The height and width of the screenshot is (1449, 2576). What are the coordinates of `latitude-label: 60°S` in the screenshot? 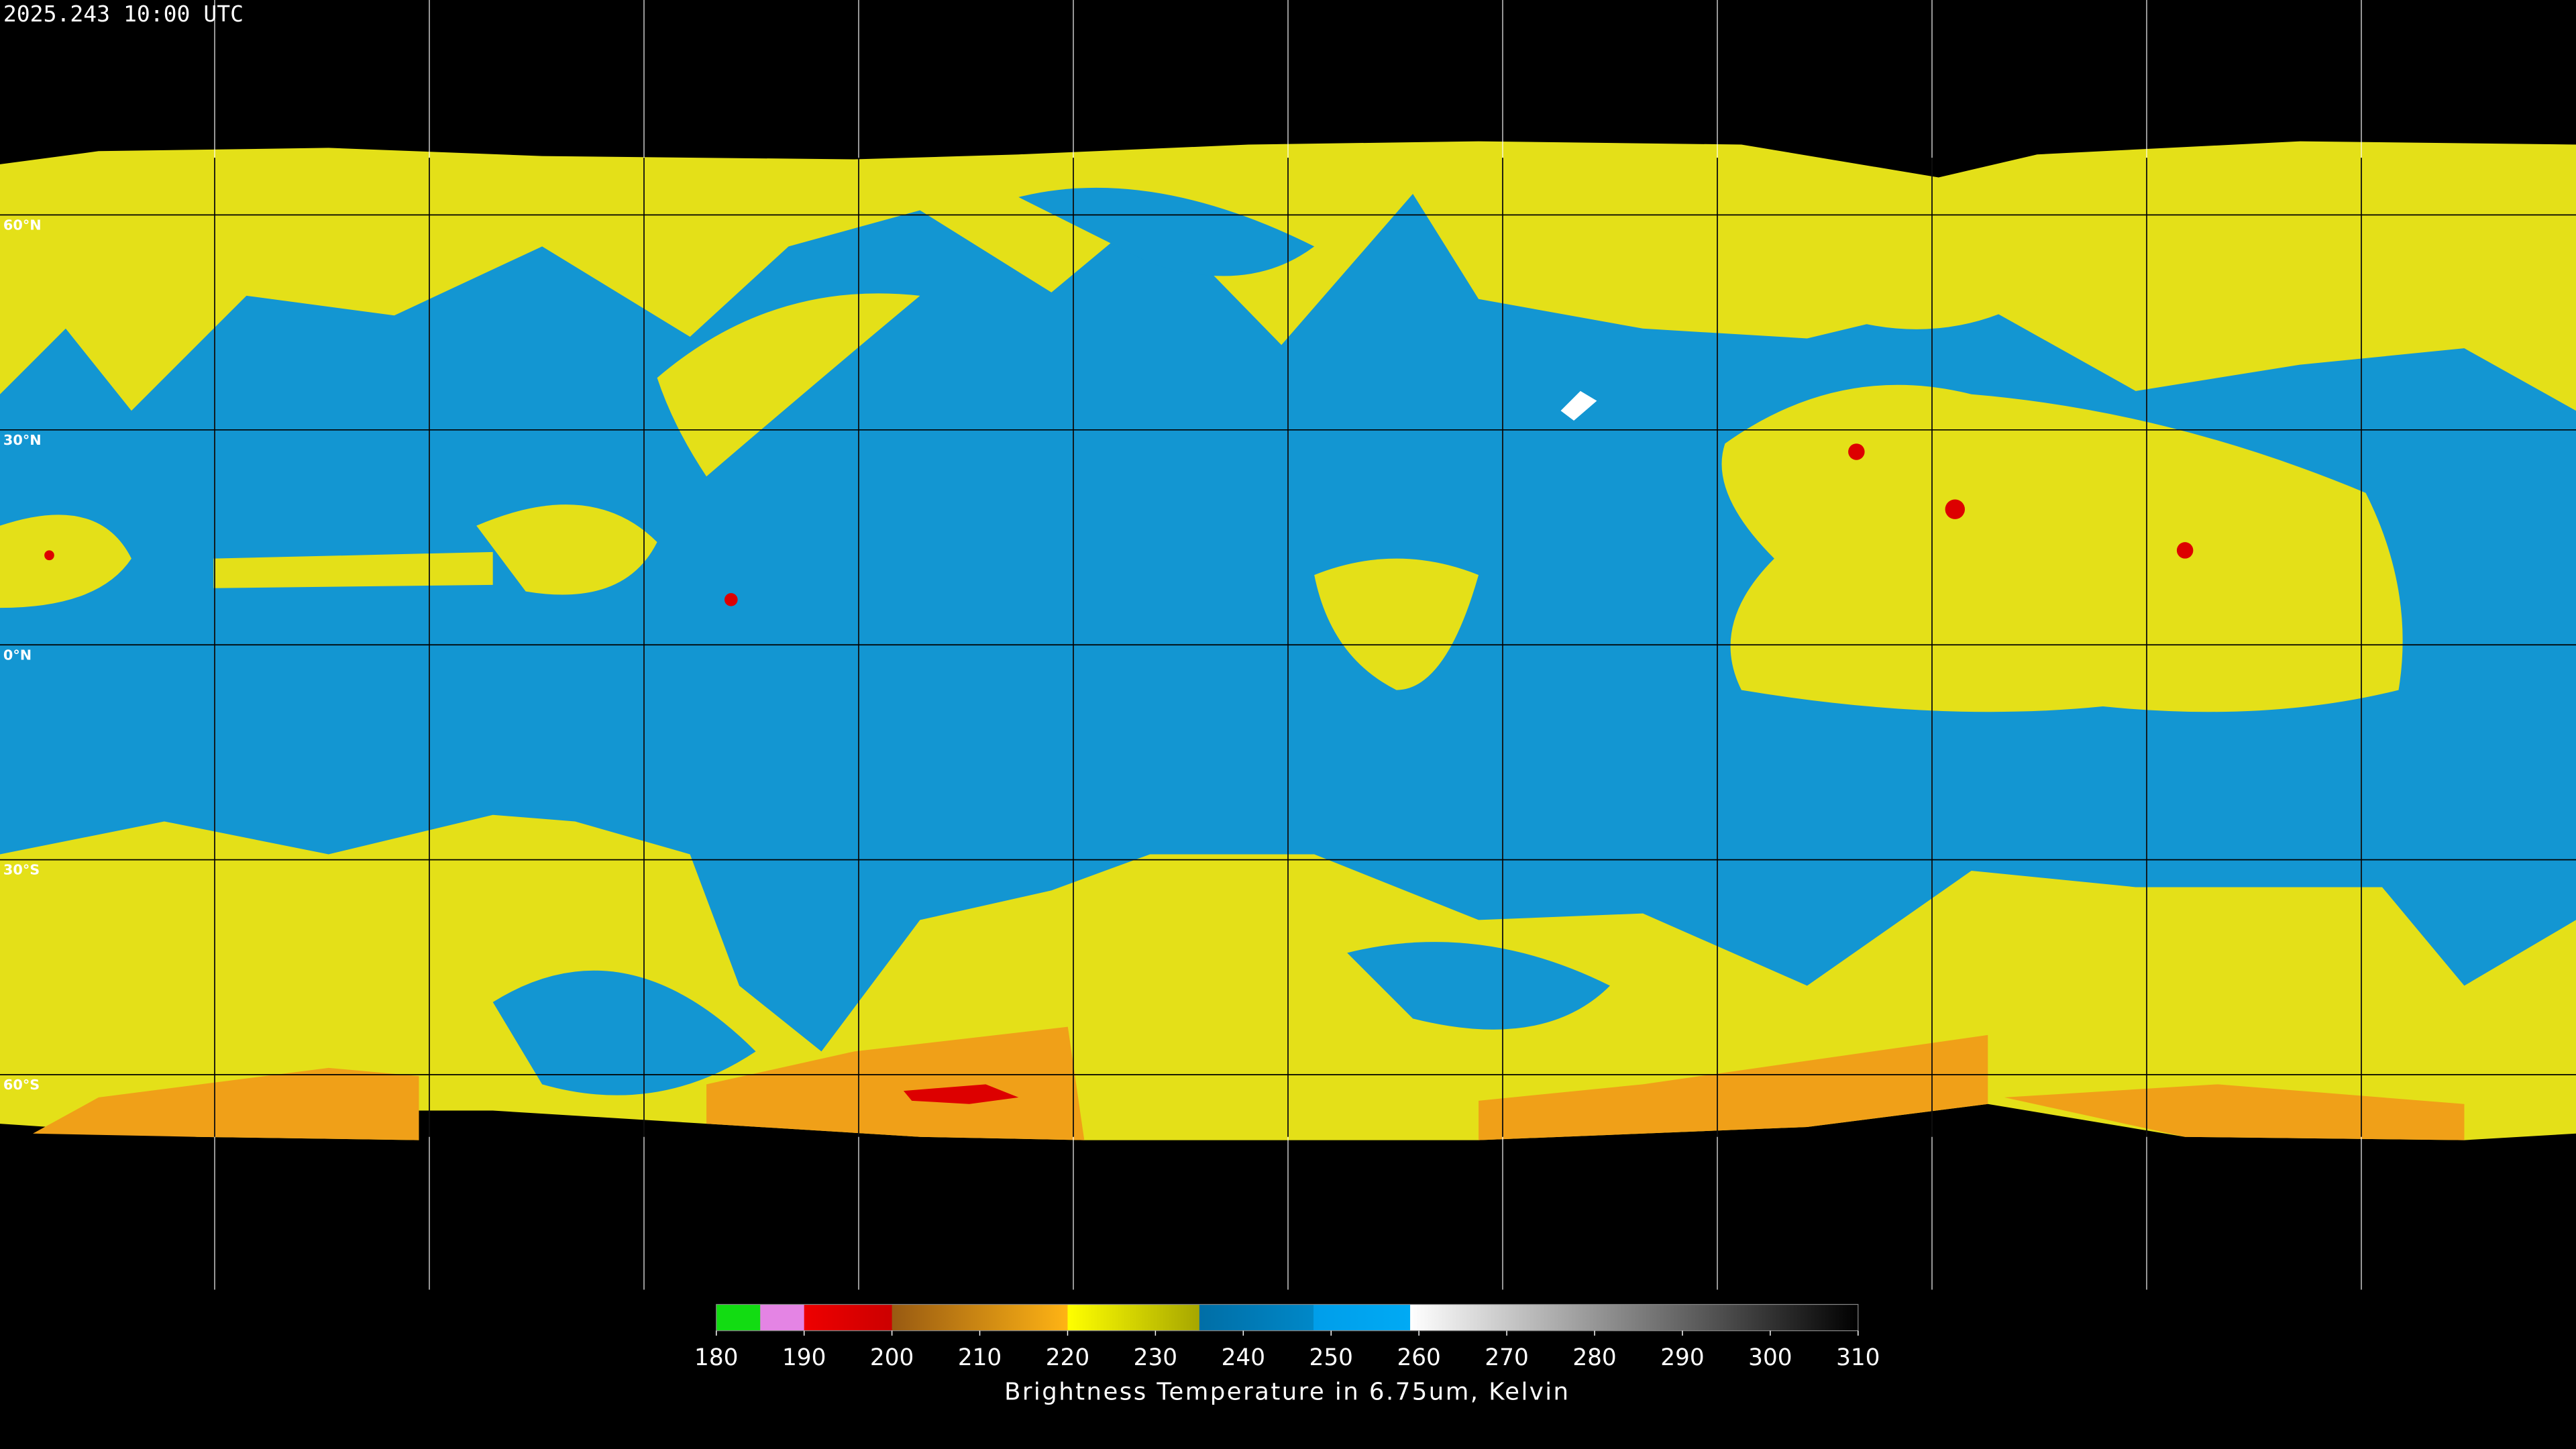 It's located at (21, 1085).